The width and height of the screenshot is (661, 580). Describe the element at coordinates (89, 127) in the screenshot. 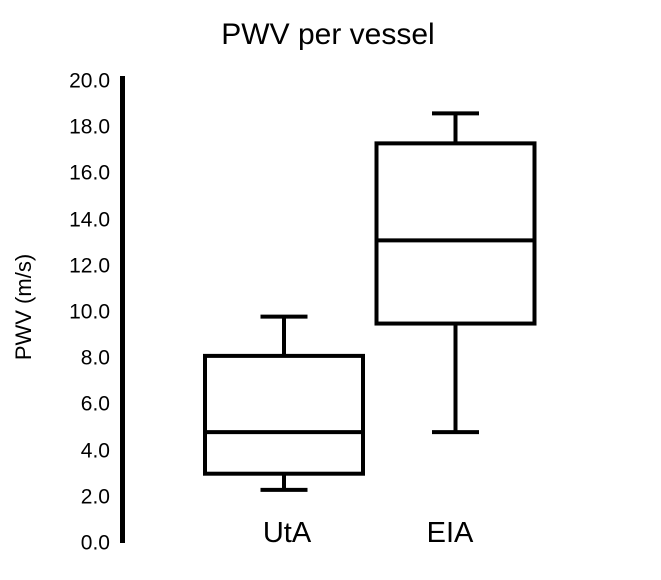

I see `y-tick-label: 18.0` at that location.